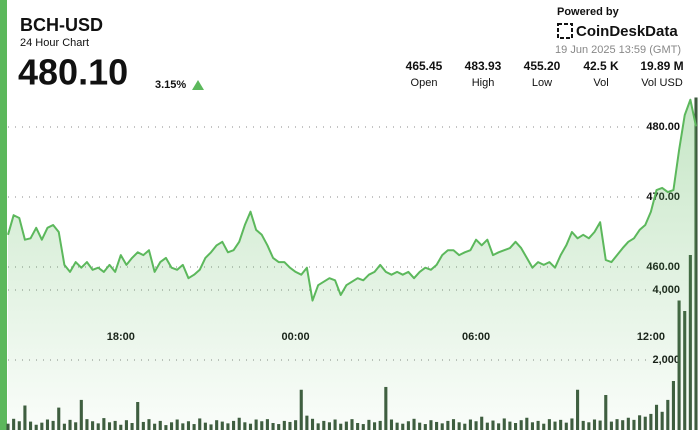 The image size is (700, 430). I want to click on stat-value: 19.89 M, so click(661, 66).